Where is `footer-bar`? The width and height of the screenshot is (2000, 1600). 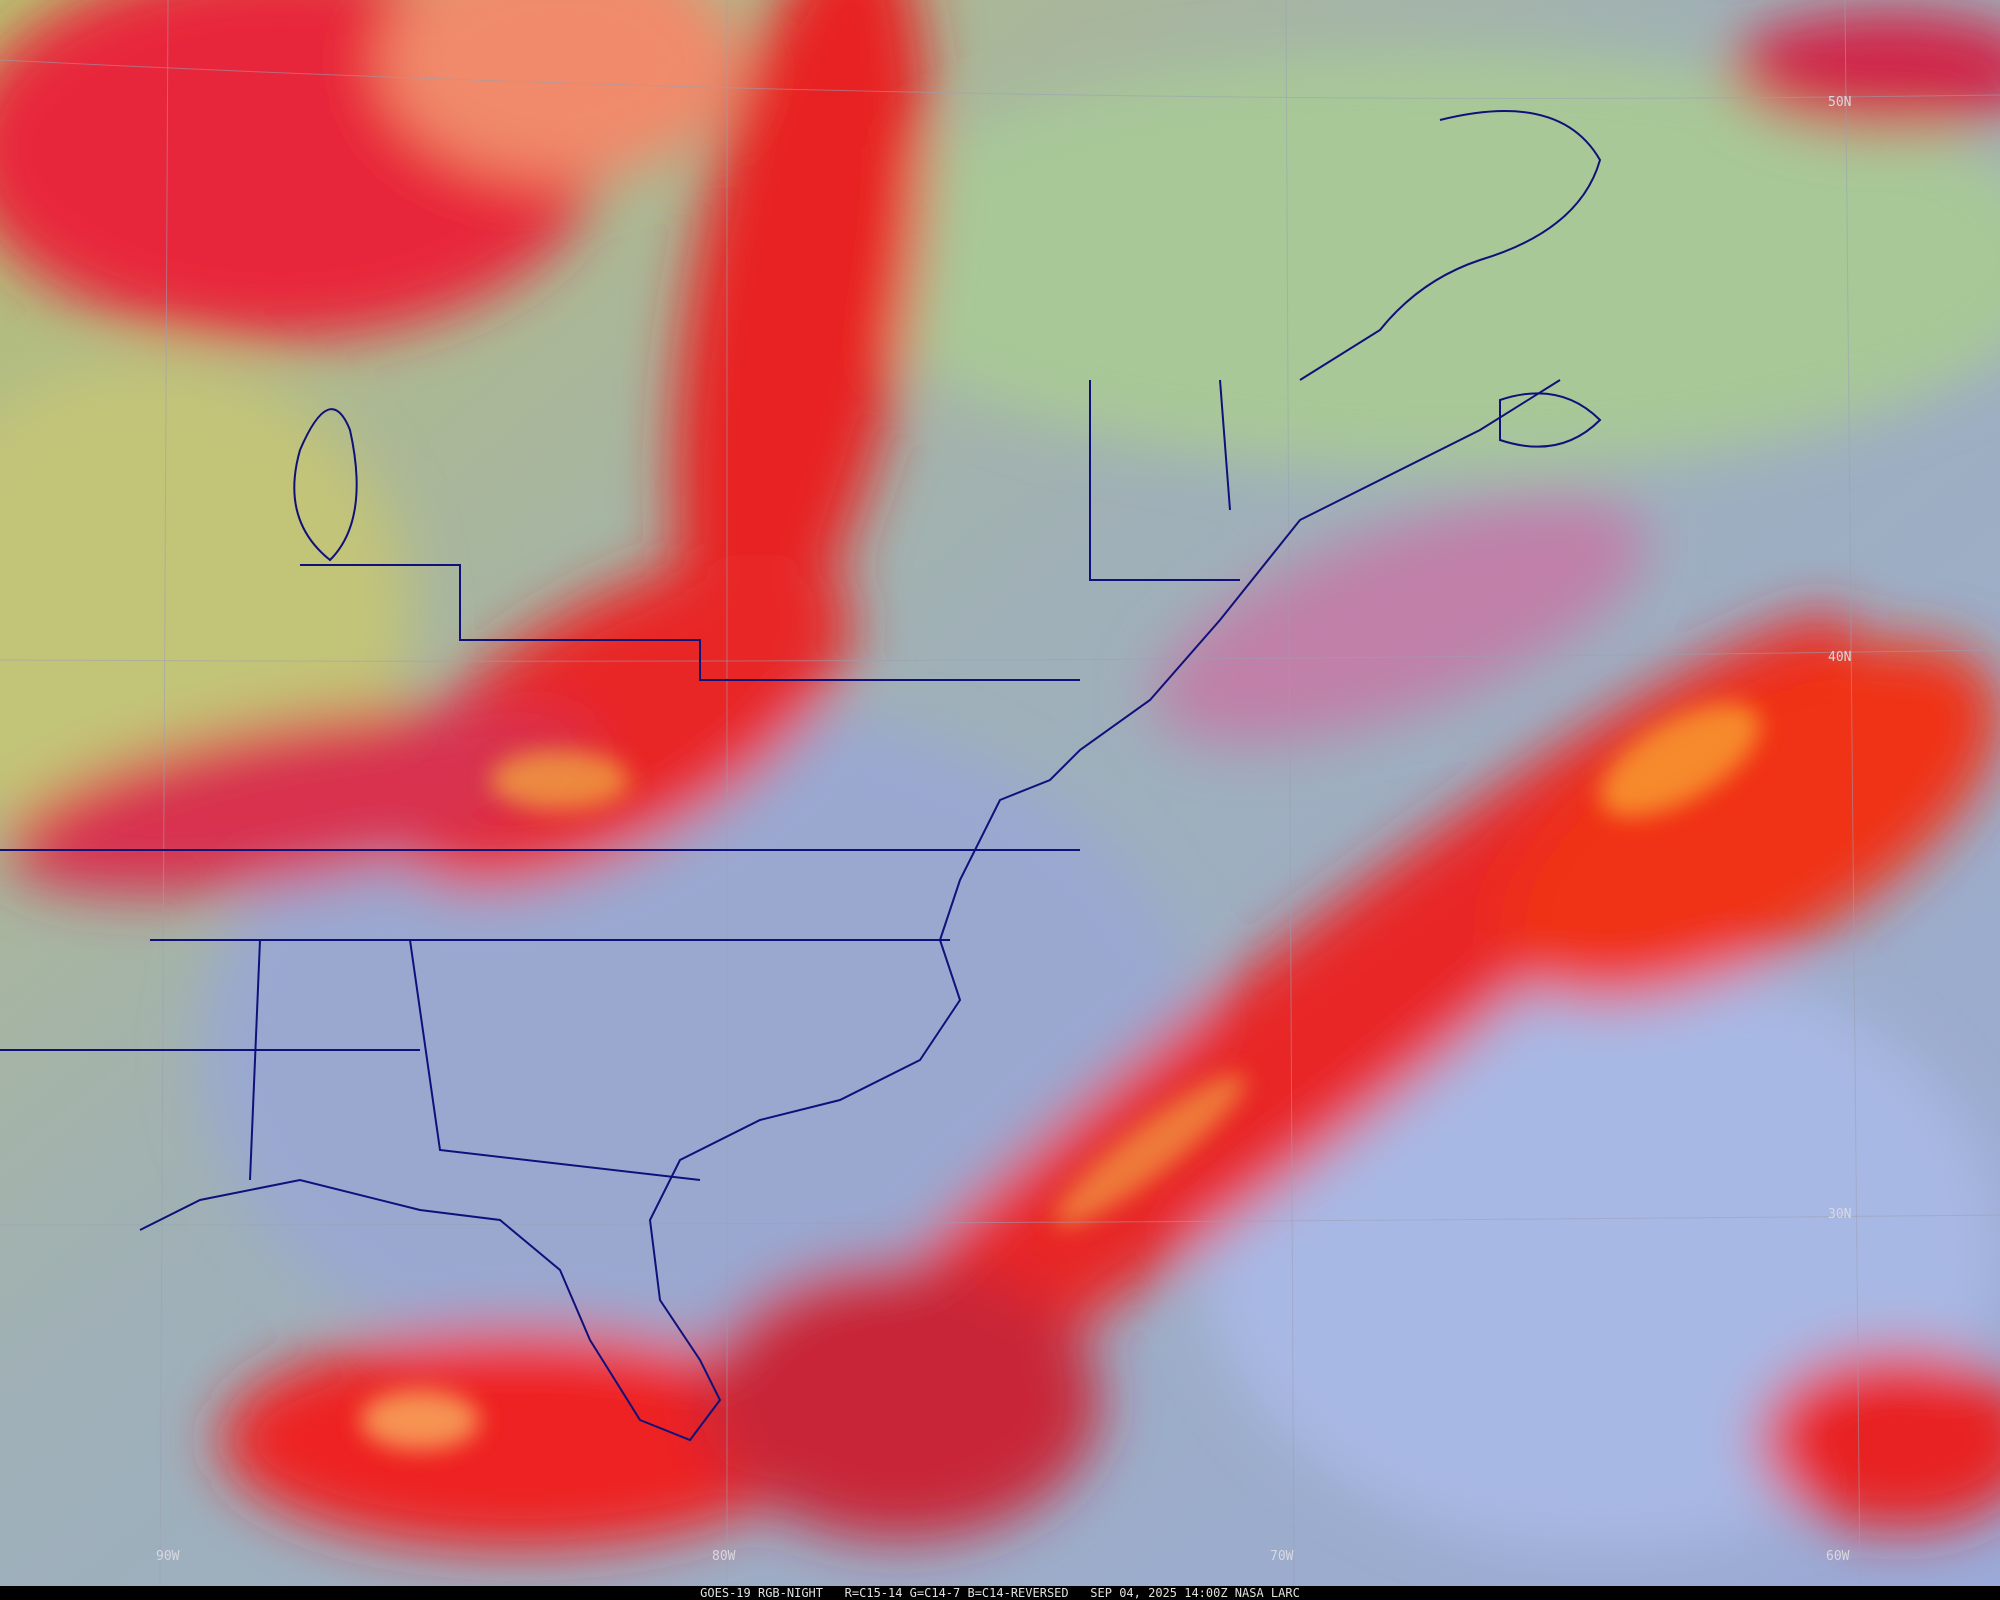
footer-bar is located at coordinates (1000, 1593).